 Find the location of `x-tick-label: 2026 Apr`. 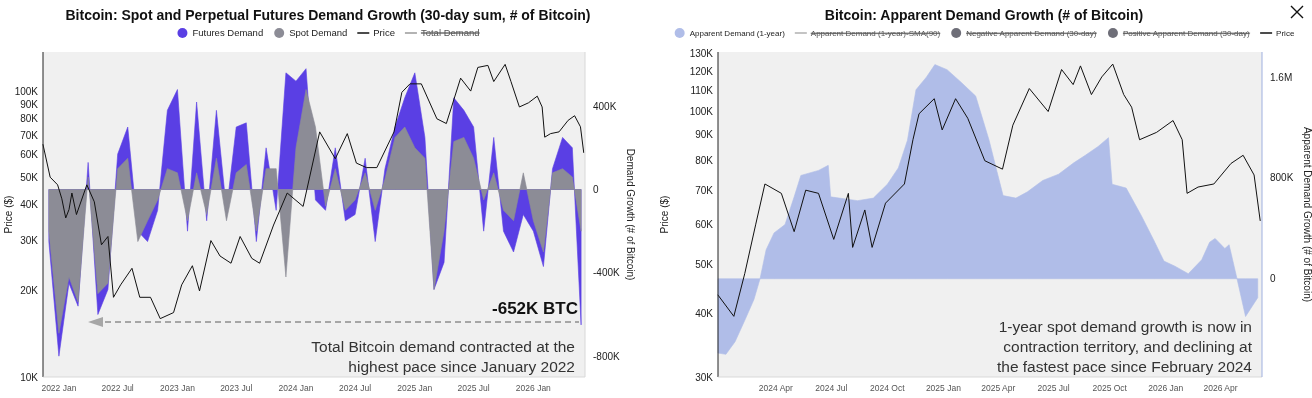

x-tick-label: 2026 Apr is located at coordinates (1220, 388).